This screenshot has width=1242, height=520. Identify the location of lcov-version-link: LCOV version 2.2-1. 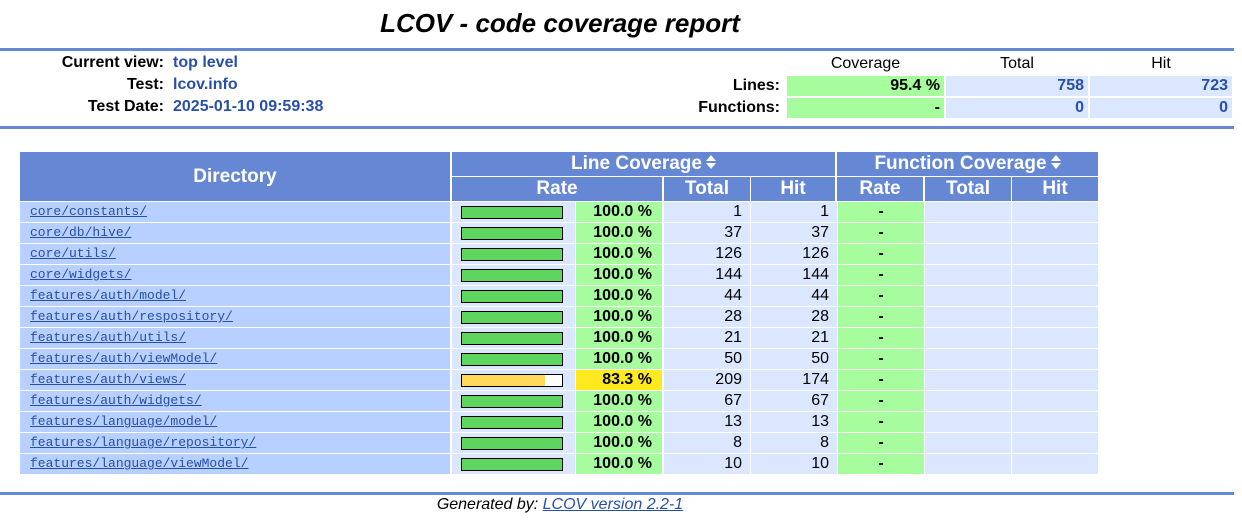
(613, 504).